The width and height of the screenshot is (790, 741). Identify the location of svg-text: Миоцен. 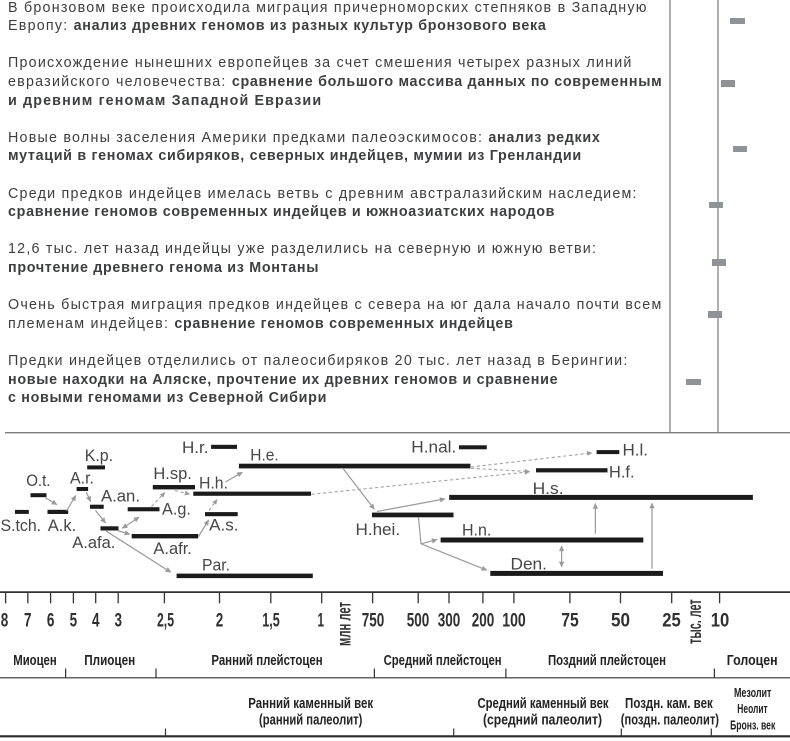
(34, 661).